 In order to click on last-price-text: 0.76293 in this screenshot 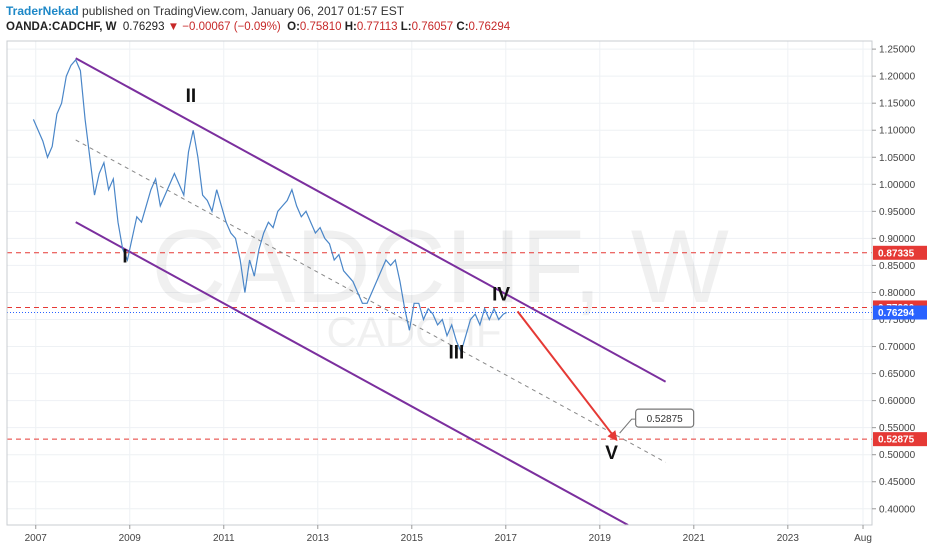, I will do `click(143, 27)`.